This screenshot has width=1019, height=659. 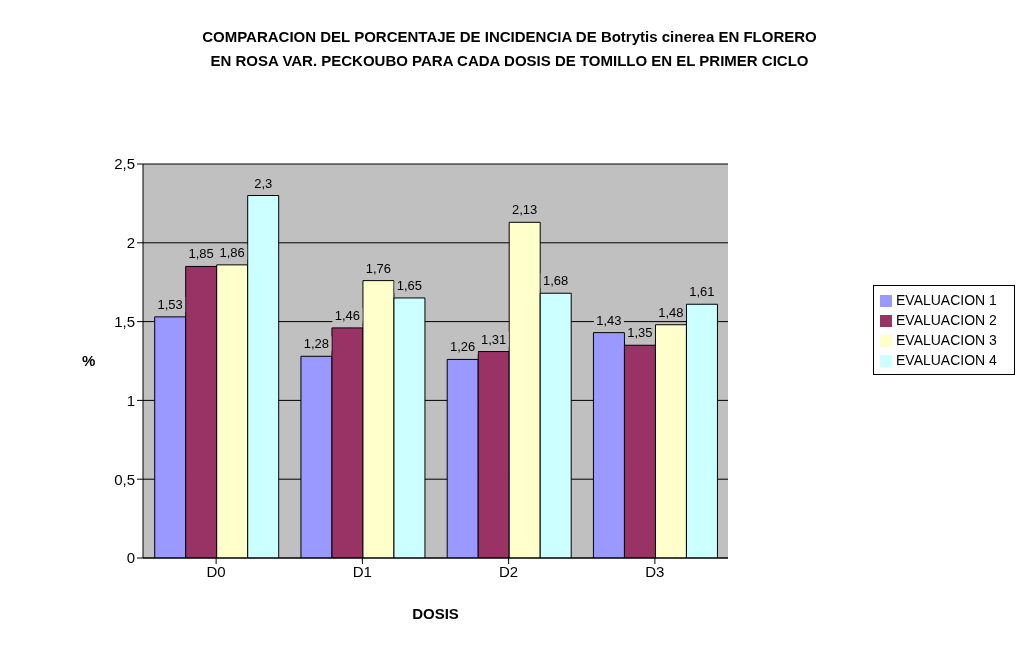 I want to click on x-tick-label: D1, so click(x=362, y=571).